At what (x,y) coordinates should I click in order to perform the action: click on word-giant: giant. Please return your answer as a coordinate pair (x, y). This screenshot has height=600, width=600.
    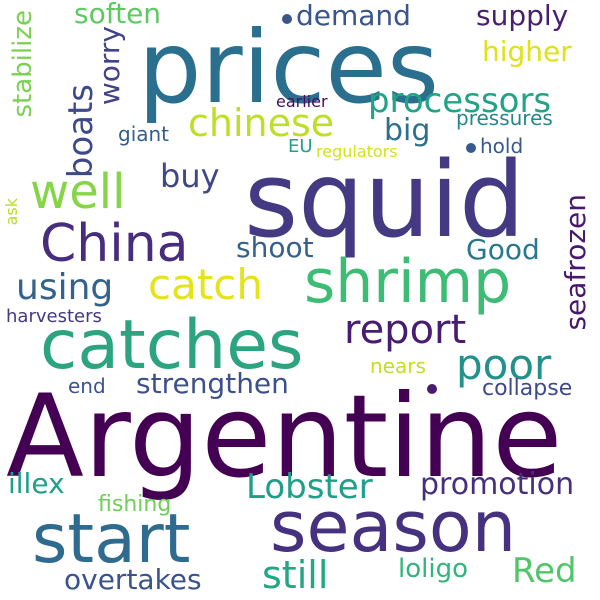
    Looking at the image, I should click on (144, 134).